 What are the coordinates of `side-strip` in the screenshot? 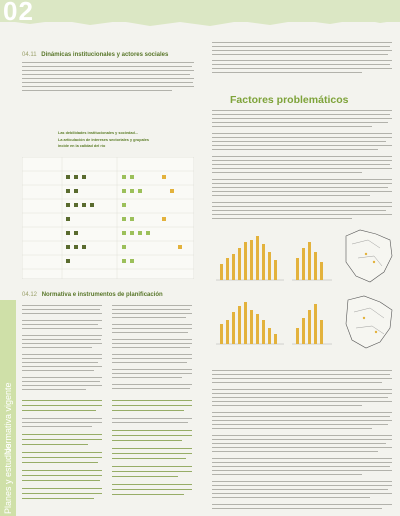 It's located at (8, 408).